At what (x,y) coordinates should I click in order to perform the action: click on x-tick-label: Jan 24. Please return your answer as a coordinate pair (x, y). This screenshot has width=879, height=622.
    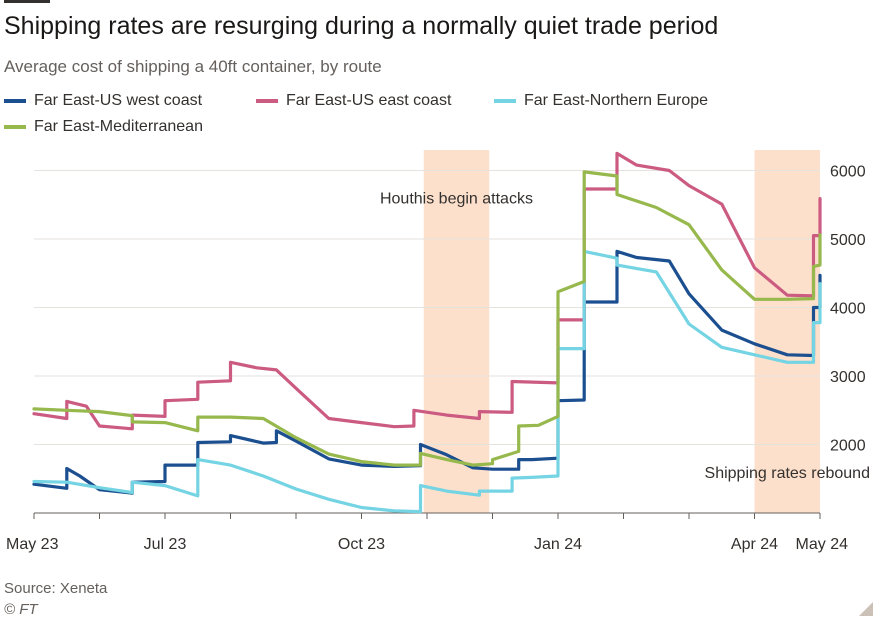
    Looking at the image, I should click on (558, 544).